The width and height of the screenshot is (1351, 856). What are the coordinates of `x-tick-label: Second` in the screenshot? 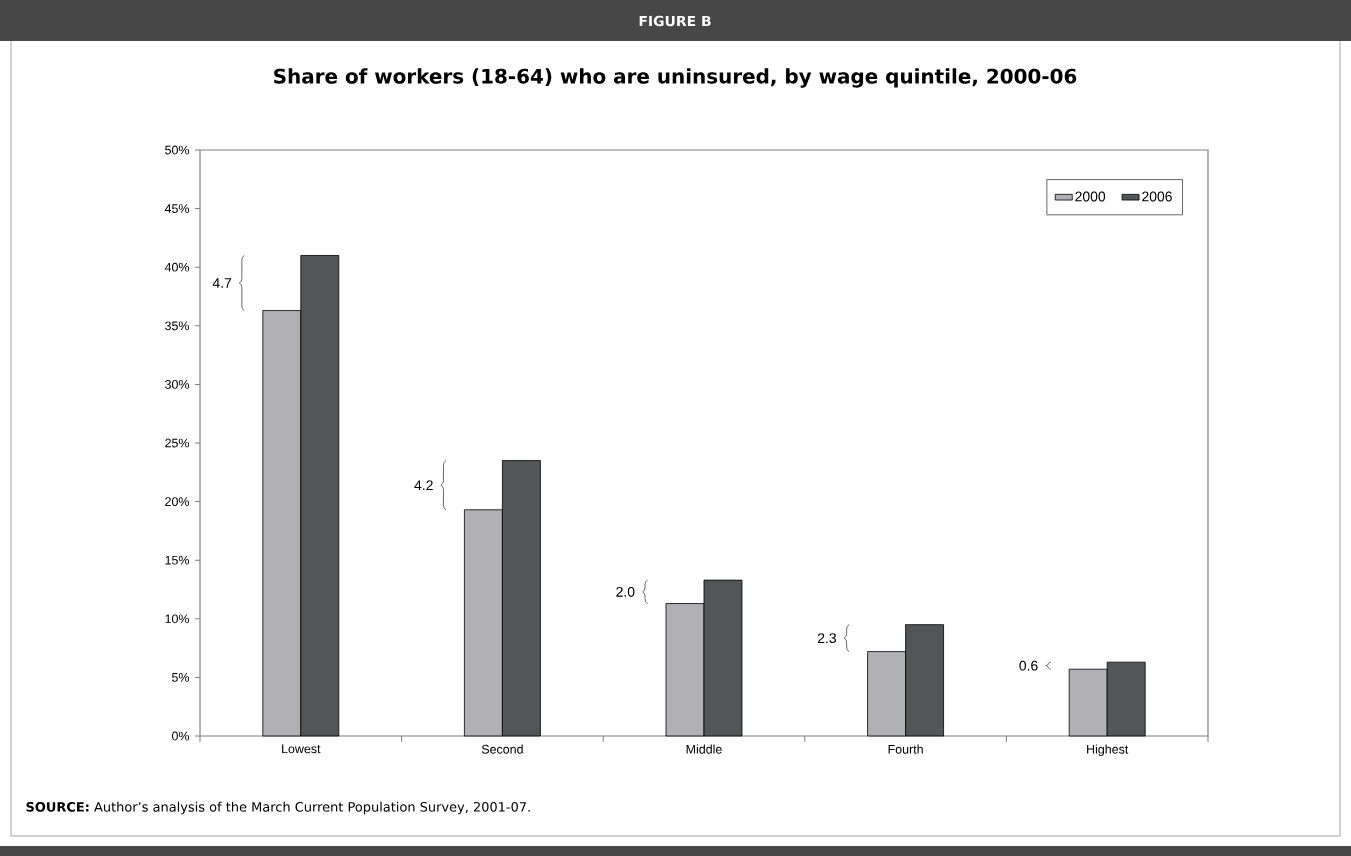 It's located at (502, 749).